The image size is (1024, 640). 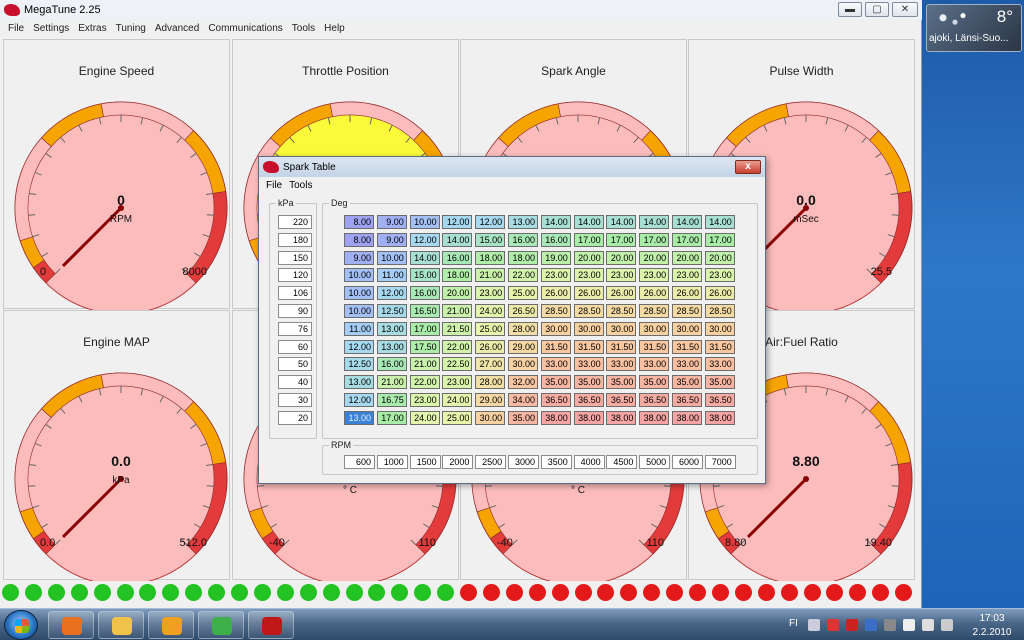 What do you see at coordinates (391, 275) in the screenshot?
I see `spark-table-cell: 11.00` at bounding box center [391, 275].